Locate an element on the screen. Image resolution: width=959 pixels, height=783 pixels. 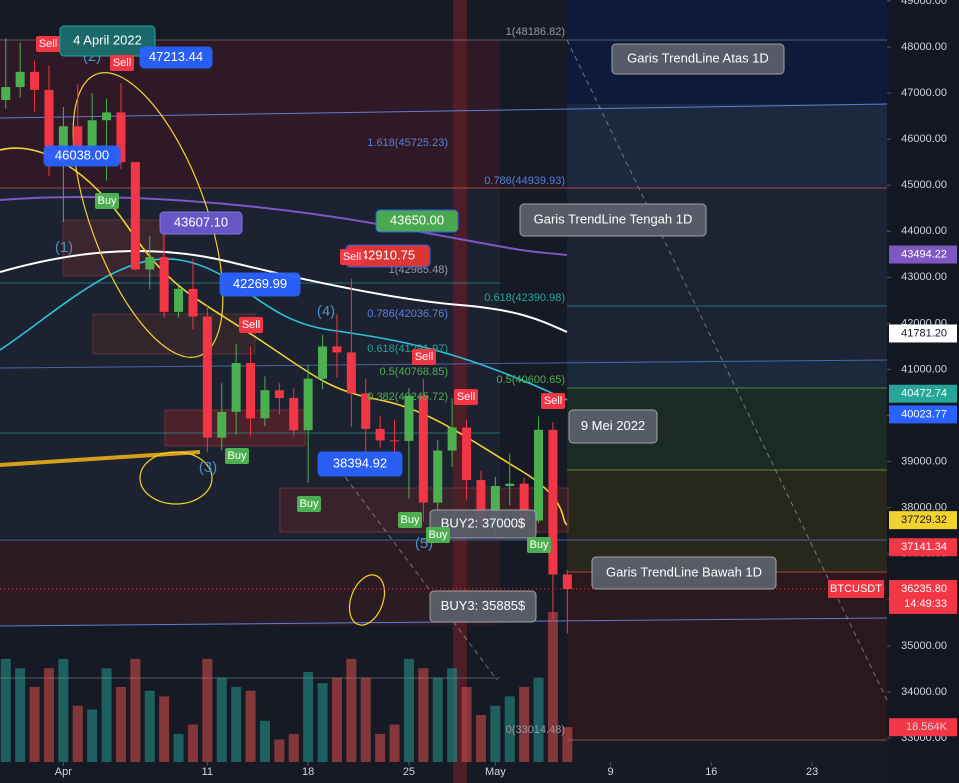
x-tick-label: 25 is located at coordinates (409, 772).